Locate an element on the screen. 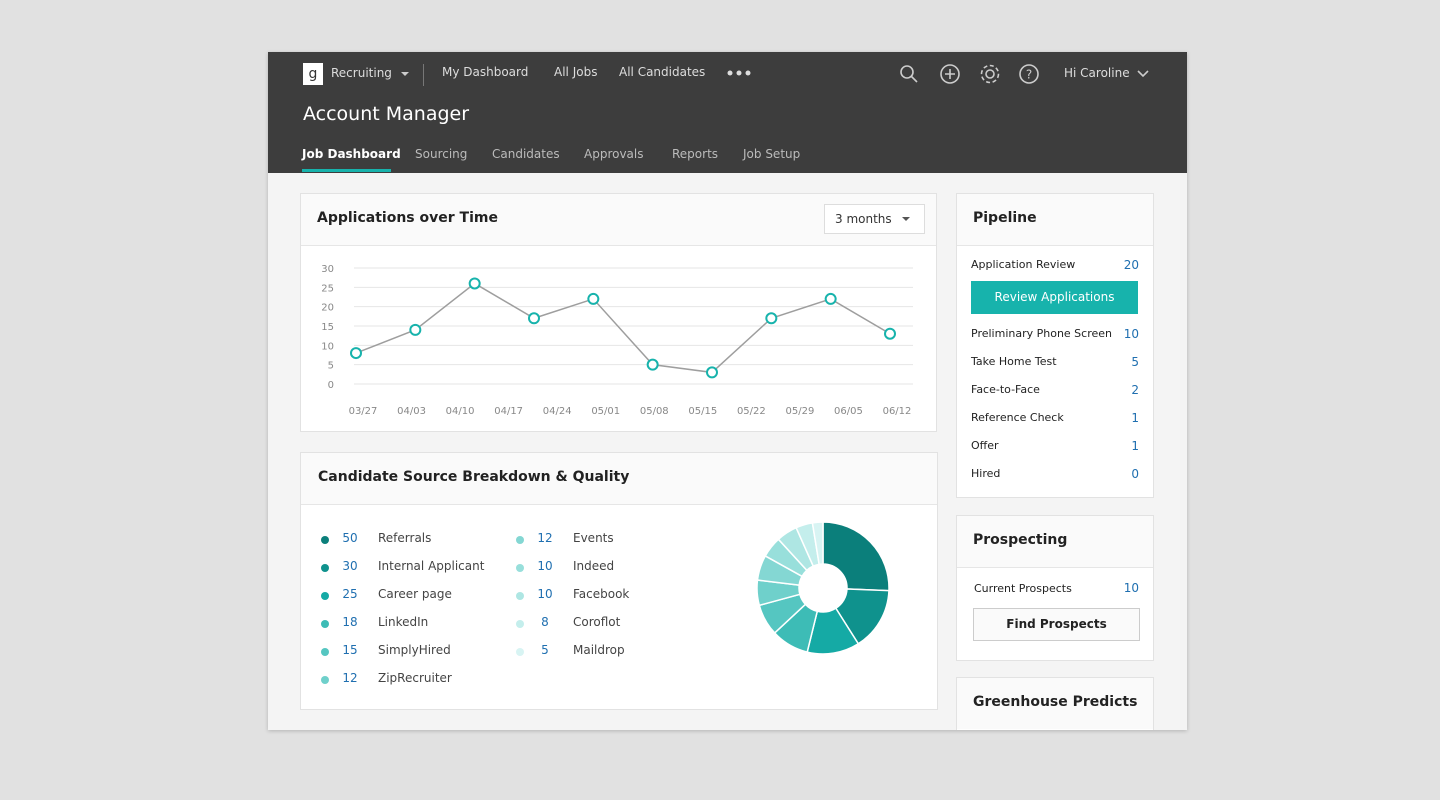 The width and height of the screenshot is (1440, 800). user-menu: Hi Caroline is located at coordinates (1097, 73).